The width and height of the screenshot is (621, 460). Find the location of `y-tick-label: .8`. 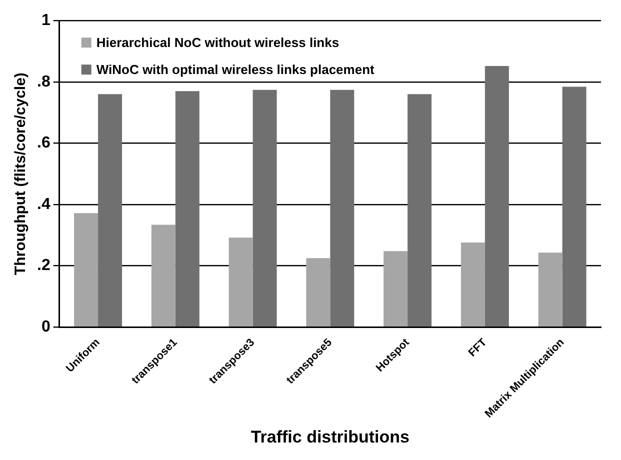

y-tick-label: .8 is located at coordinates (43, 81).